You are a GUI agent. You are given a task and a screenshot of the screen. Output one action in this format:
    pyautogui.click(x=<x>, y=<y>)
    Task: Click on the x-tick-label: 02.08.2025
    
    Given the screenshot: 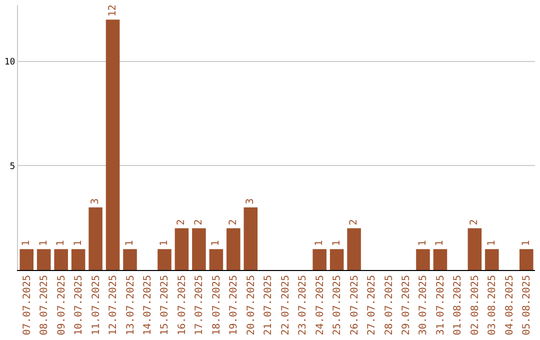 What is the action you would take?
    pyautogui.click(x=475, y=305)
    